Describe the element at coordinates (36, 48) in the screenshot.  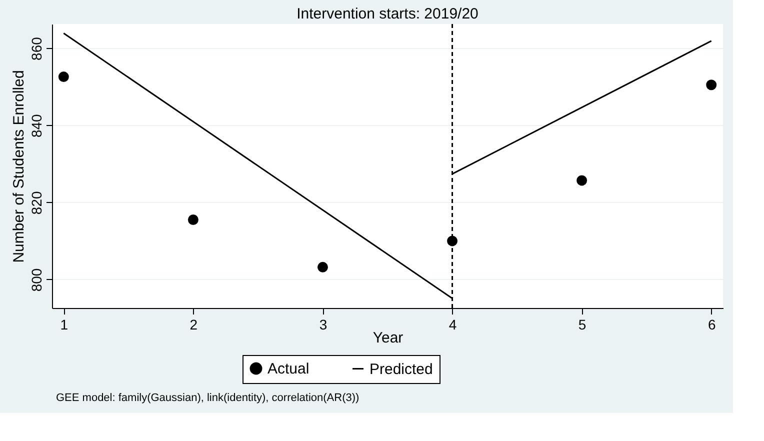
I see `y-tick-label: 860` at that location.